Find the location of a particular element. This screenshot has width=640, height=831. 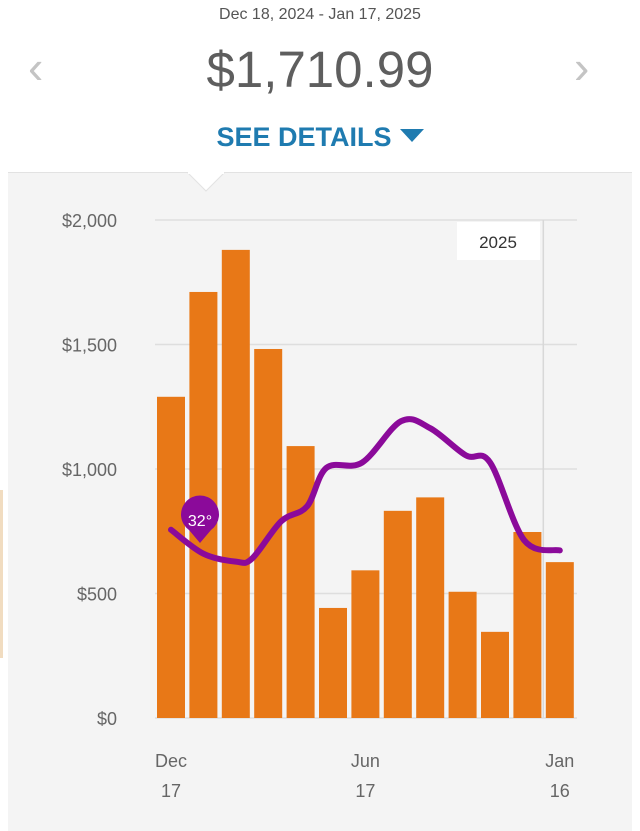

year-label: 2025 is located at coordinates (498, 242).